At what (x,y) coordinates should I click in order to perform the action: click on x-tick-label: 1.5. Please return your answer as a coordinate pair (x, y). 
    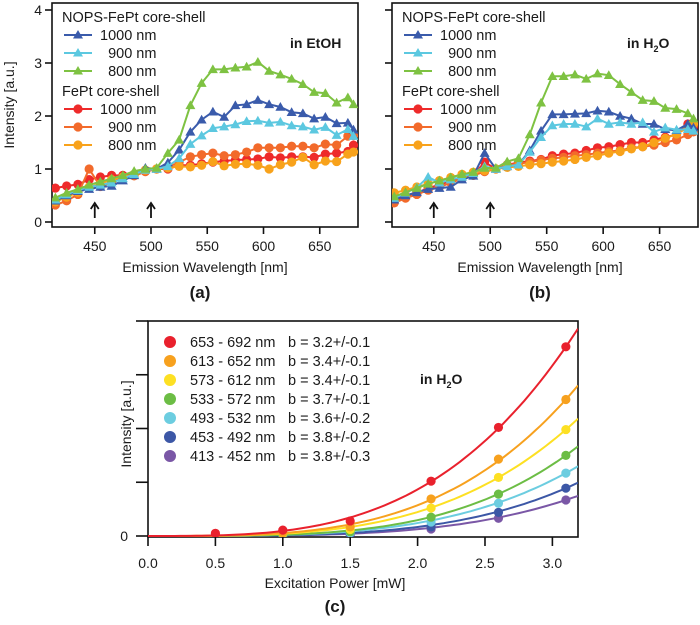
    Looking at the image, I should click on (350, 563).